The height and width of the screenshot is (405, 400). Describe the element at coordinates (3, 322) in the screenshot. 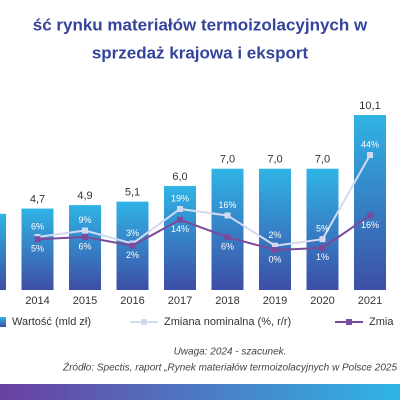

I see `legend-swatch` at that location.